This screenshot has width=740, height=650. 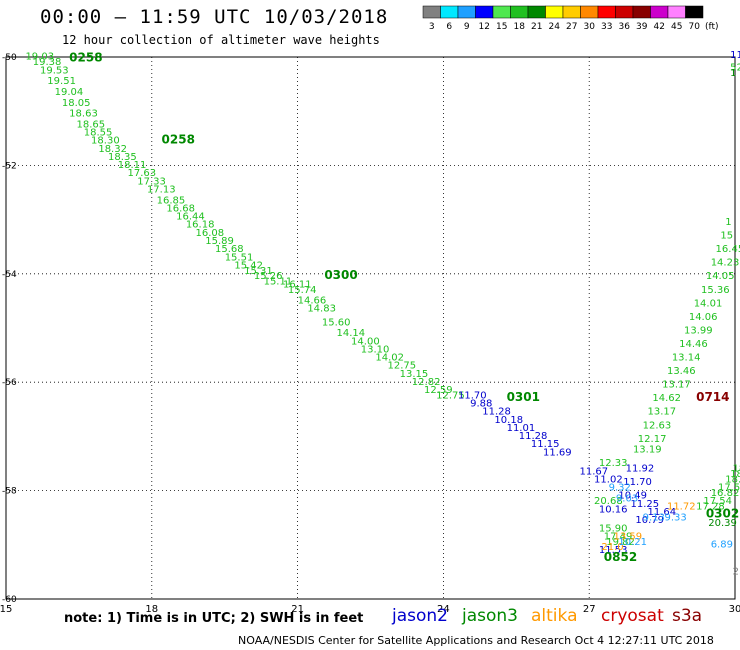 What do you see at coordinates (9, 58) in the screenshot?
I see `y-tick-label: -50` at bounding box center [9, 58].